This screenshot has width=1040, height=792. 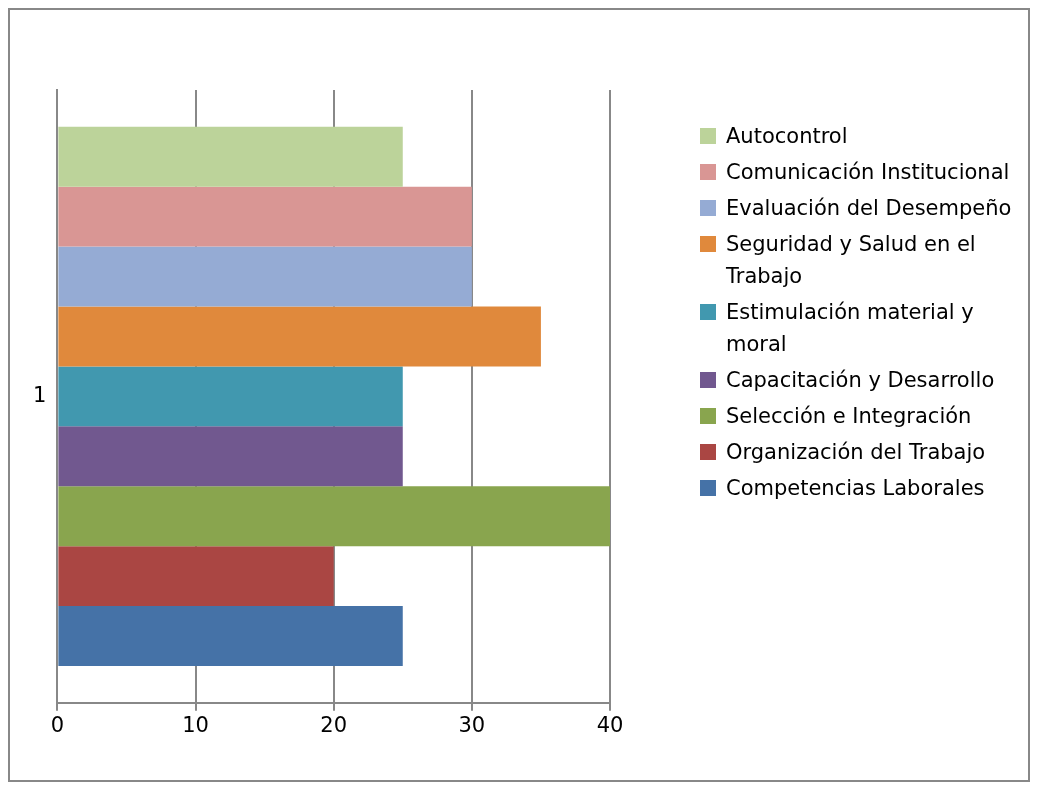 What do you see at coordinates (860, 380) in the screenshot?
I see `legend-label: Capacitación y Desarrollo` at bounding box center [860, 380].